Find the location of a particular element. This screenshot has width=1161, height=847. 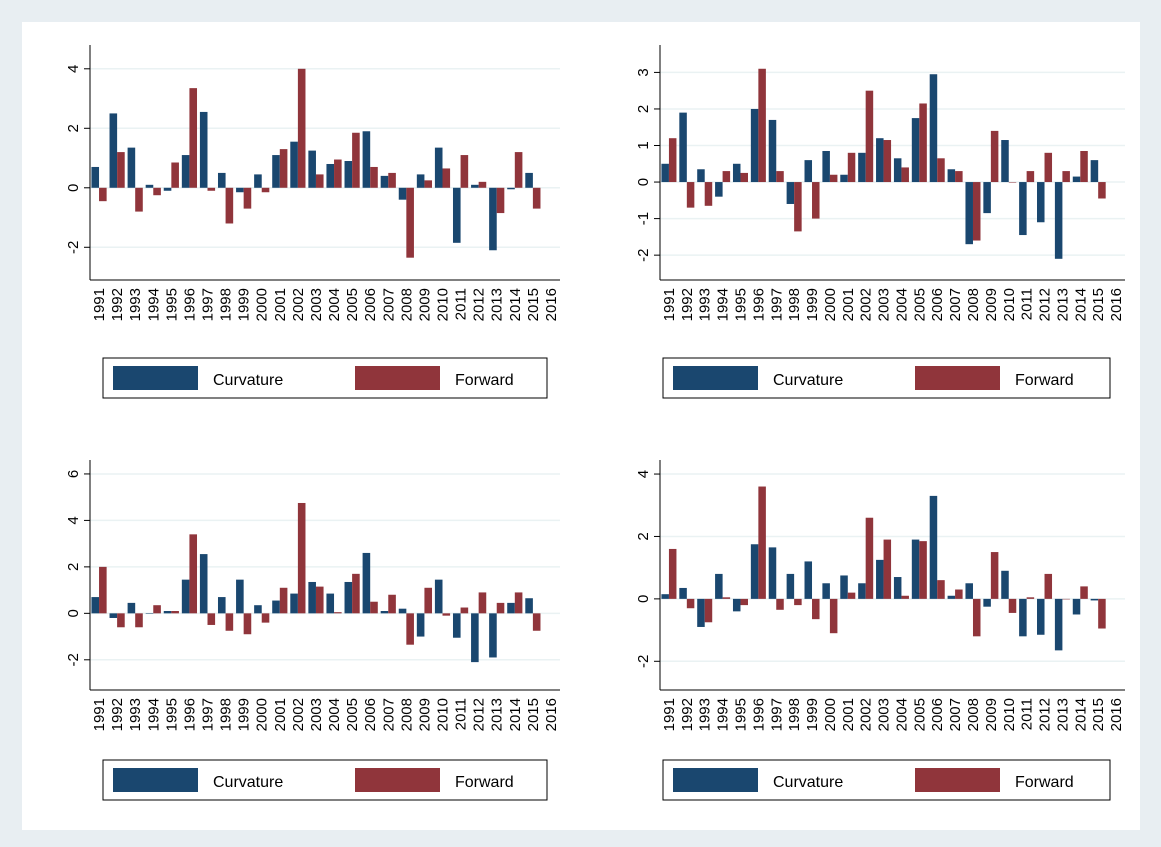

x-tick-label: 2016 is located at coordinates (1116, 304).